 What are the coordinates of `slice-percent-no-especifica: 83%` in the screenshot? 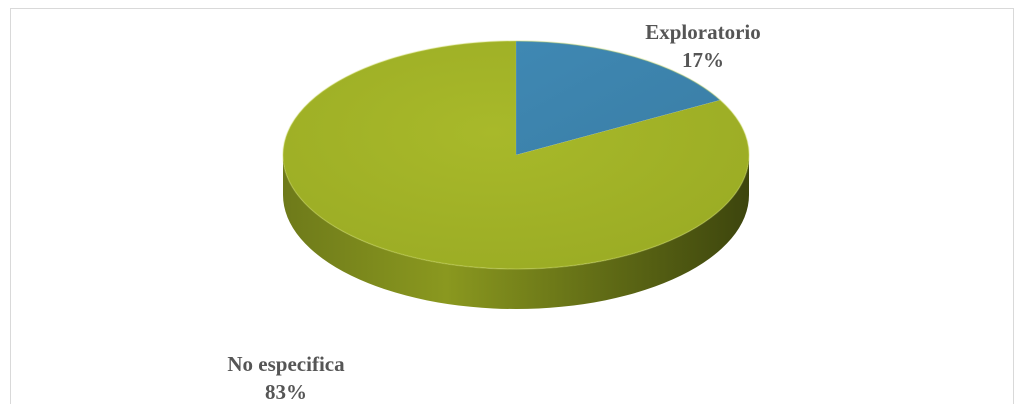 It's located at (286, 392).